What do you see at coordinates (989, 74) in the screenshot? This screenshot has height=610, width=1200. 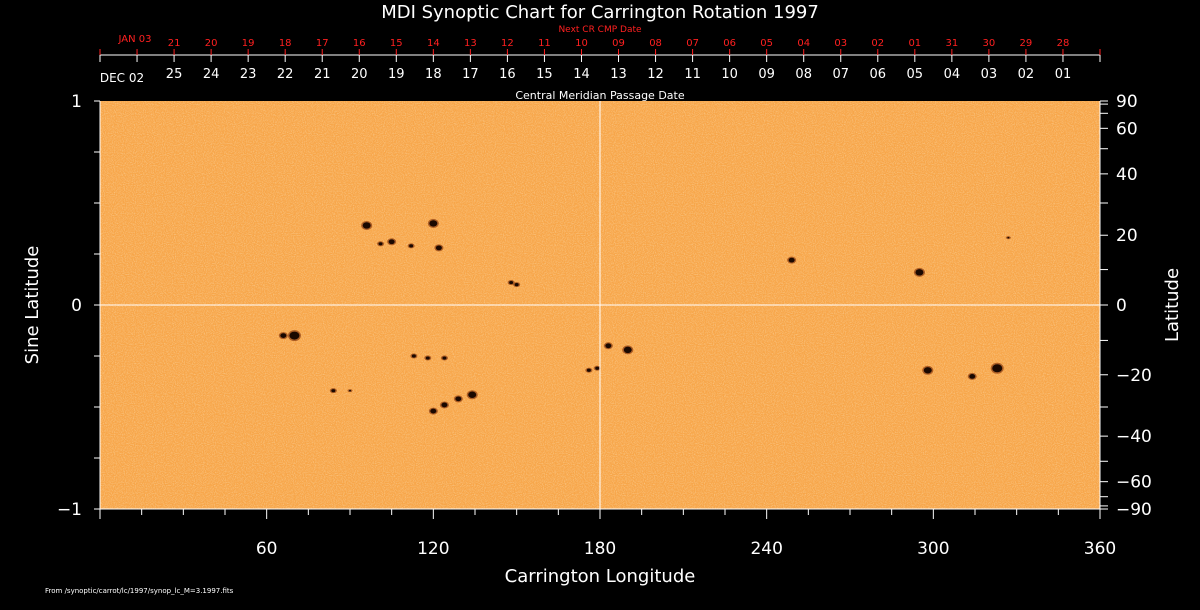 I see `cmp-date-label: 03` at bounding box center [989, 74].